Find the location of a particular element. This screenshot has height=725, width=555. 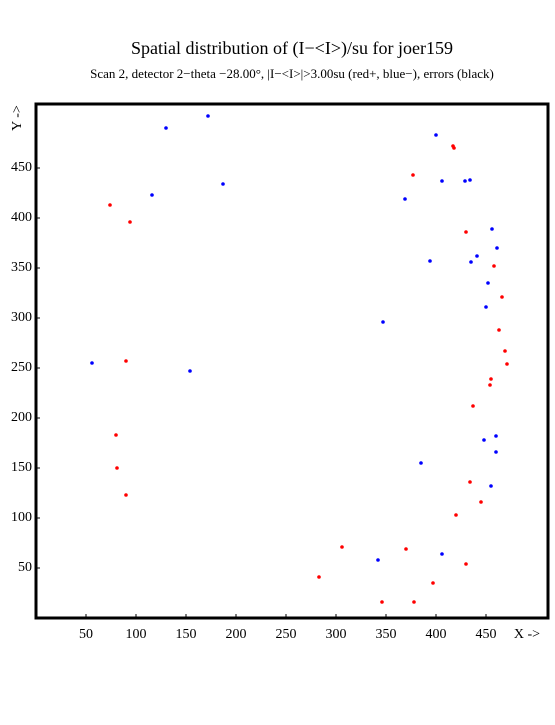

y-tick-label: 200 is located at coordinates (21, 417).